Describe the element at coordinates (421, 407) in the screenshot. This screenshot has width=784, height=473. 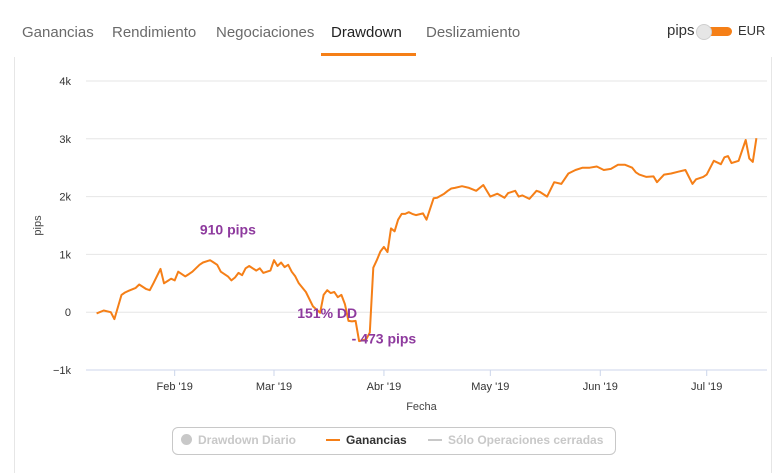
I see `x-axis-title: Fecha` at that location.